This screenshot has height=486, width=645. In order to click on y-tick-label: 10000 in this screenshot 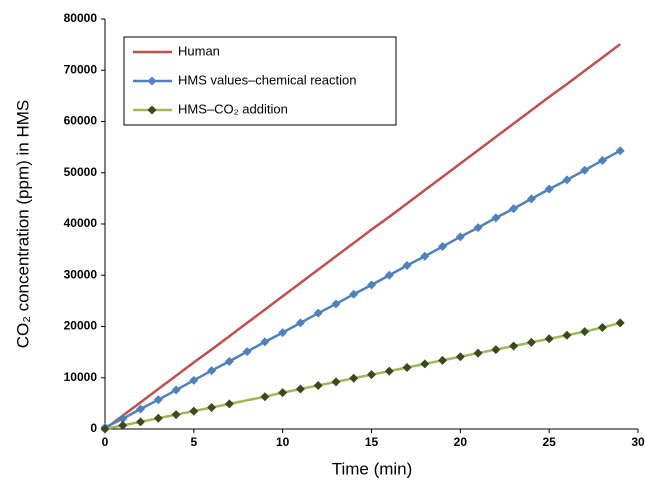, I will do `click(81, 377)`.